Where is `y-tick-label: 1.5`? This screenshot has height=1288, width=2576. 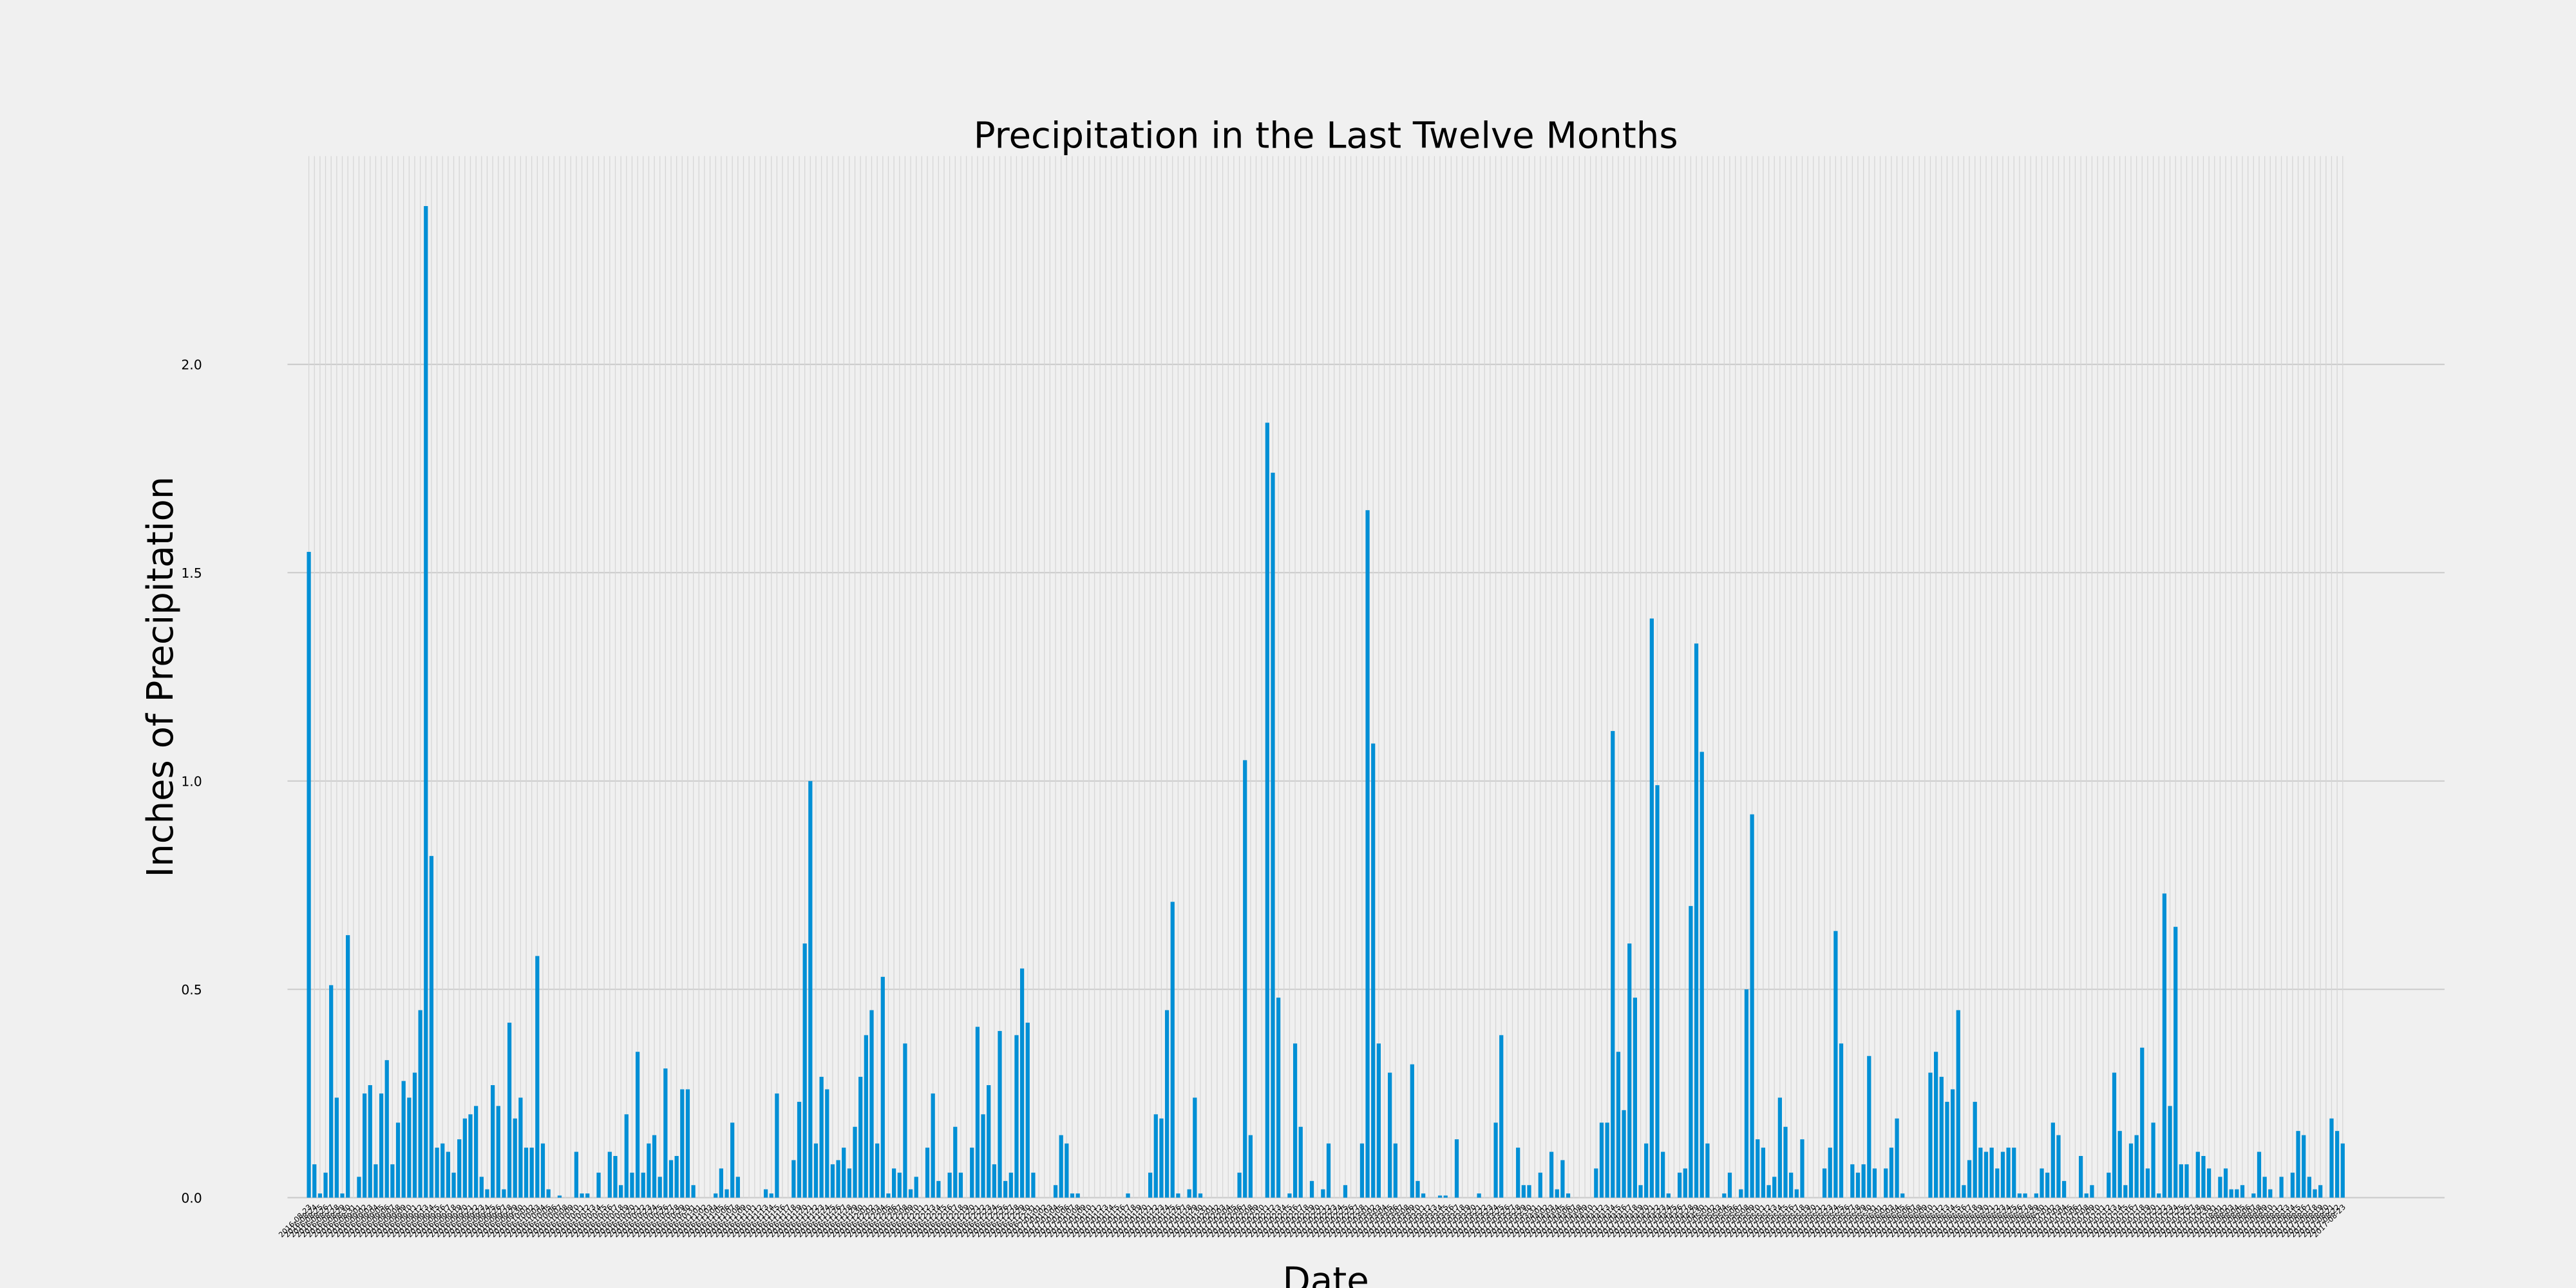 y-tick-label: 1.5 is located at coordinates (191, 573).